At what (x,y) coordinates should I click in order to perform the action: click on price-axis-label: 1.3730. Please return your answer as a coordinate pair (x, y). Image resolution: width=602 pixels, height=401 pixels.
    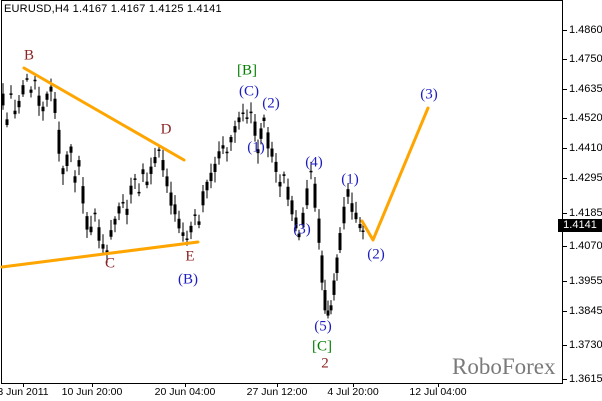
    Looking at the image, I should click on (585, 345).